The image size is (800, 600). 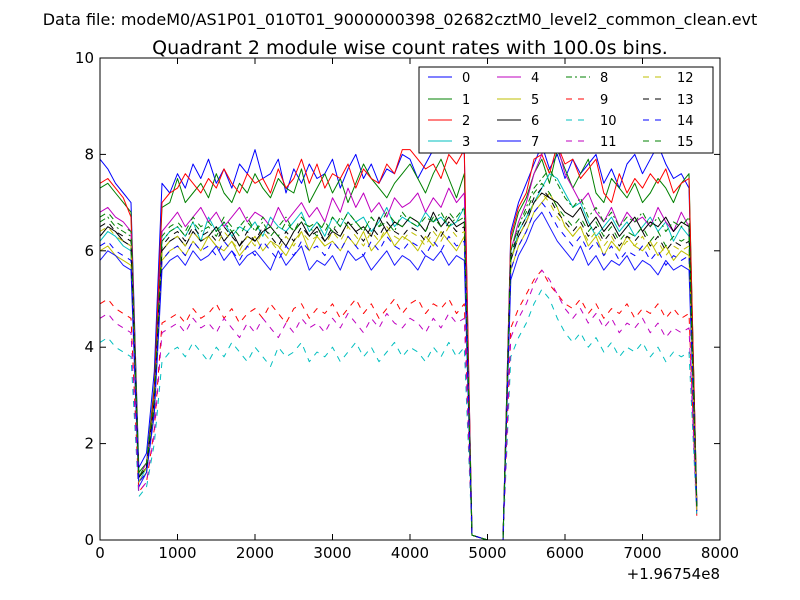 I want to click on legend-label: 12, so click(x=685, y=78).